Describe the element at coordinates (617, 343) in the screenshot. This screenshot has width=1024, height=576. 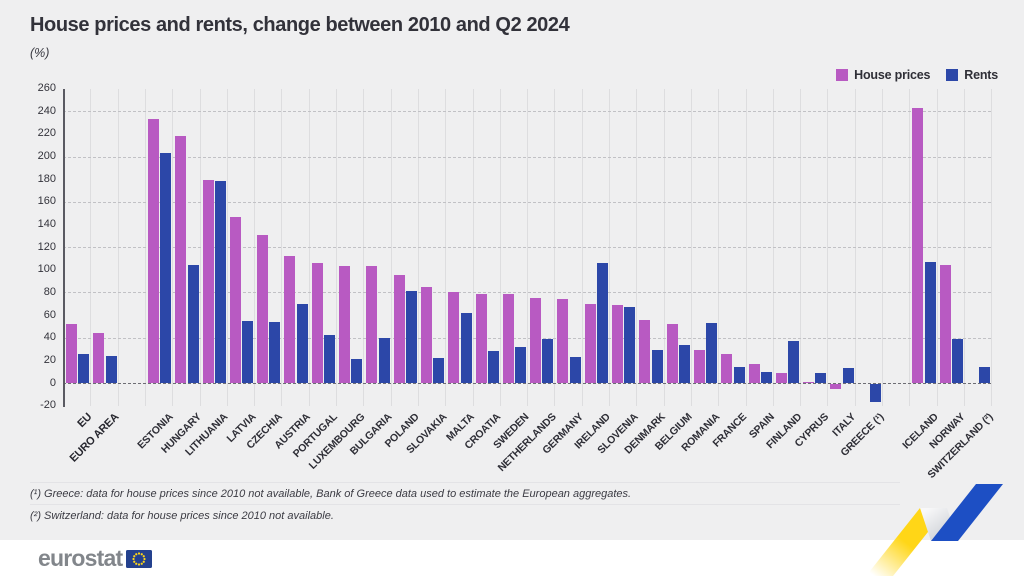
I see `bar-house-prices-slovenia` at that location.